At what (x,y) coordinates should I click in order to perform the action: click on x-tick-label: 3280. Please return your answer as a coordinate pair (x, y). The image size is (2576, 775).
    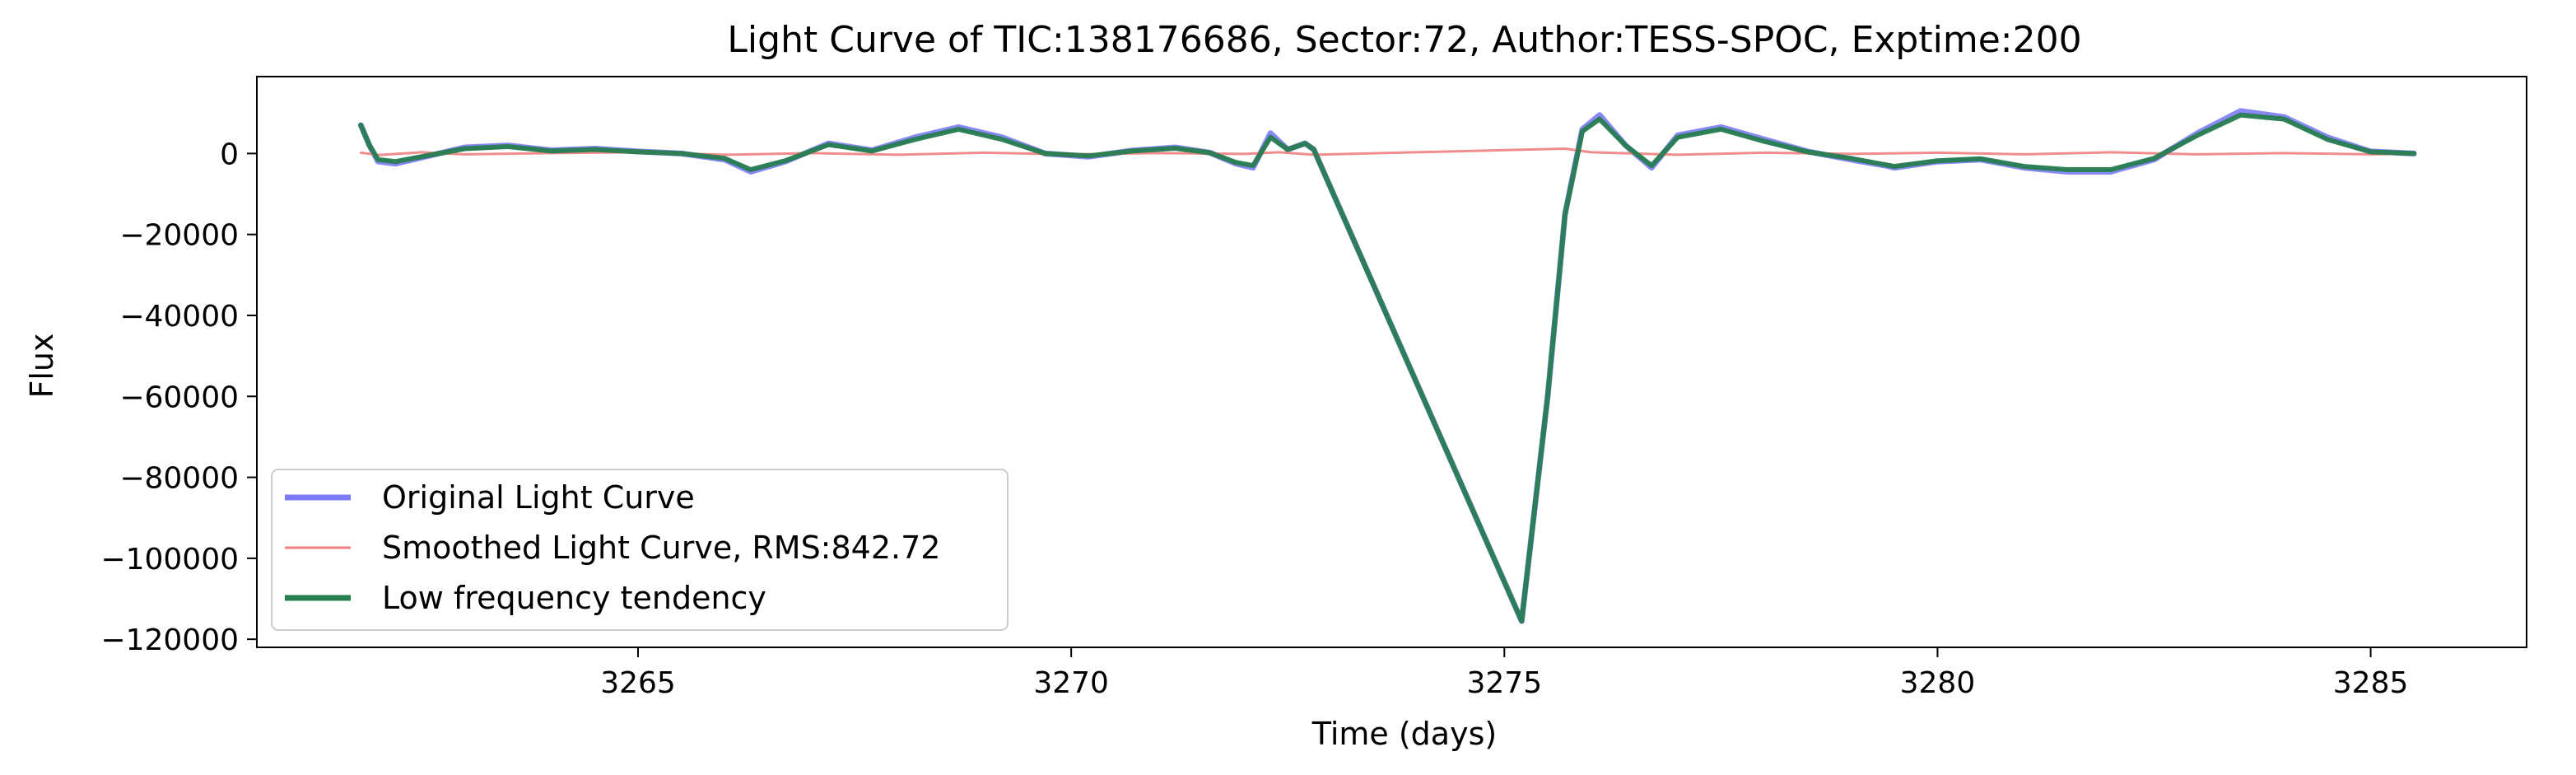
    Looking at the image, I should click on (1938, 683).